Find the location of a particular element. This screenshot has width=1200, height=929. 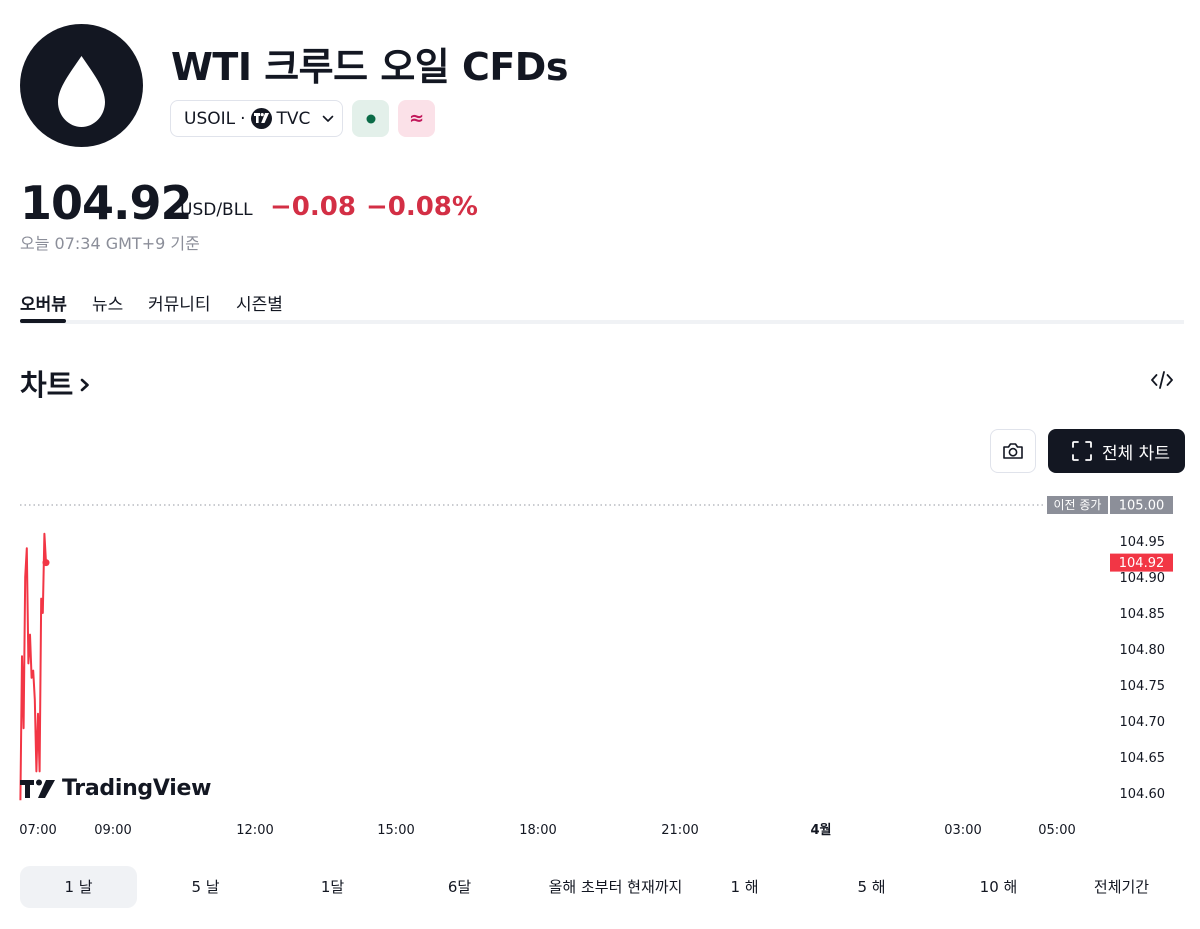

range-5-year: 5 해 is located at coordinates (871, 887).